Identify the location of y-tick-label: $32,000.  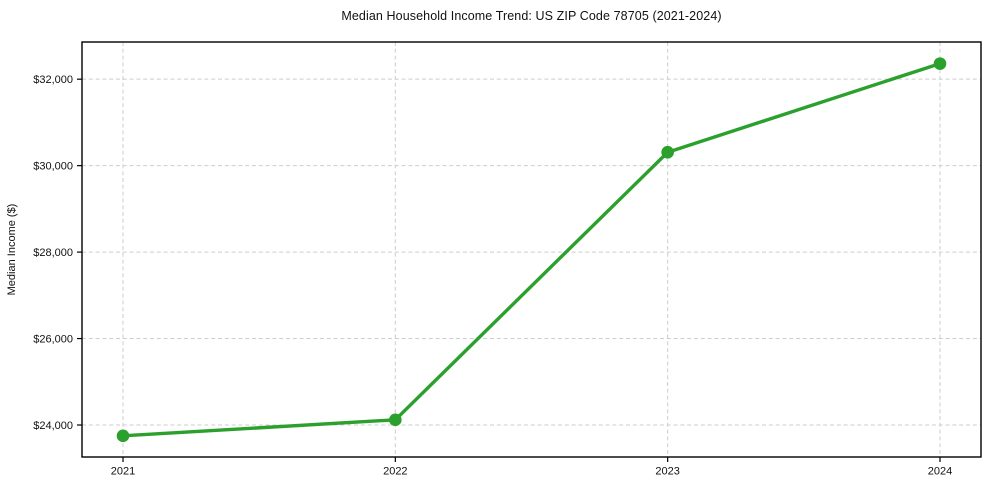
(53, 80).